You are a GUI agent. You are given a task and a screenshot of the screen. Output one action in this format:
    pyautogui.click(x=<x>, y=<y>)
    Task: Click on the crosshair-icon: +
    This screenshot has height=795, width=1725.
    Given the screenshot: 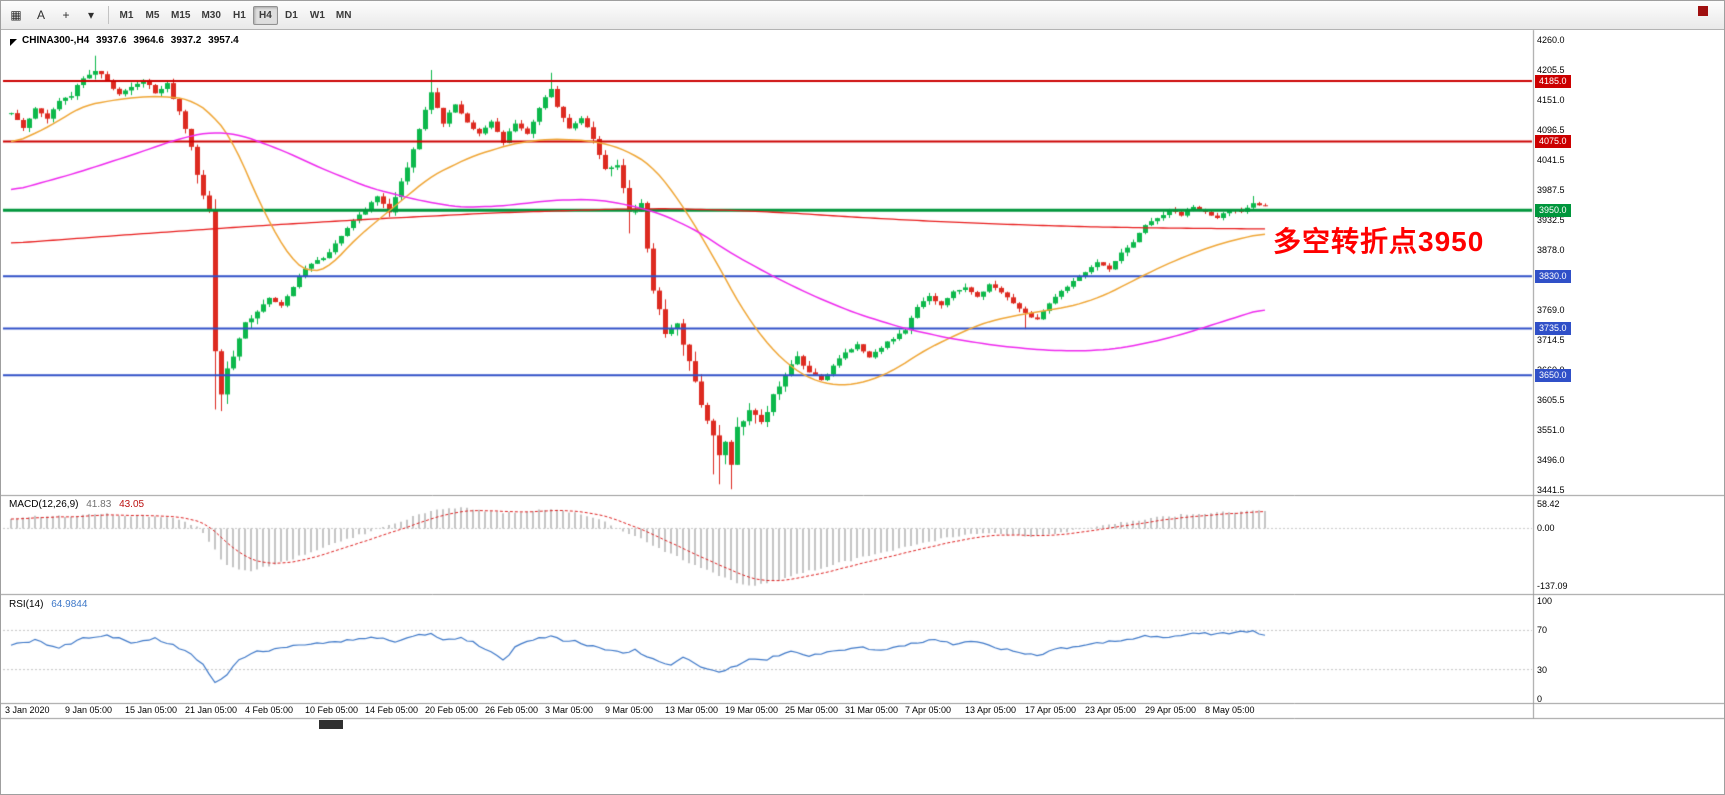 What is the action you would take?
    pyautogui.click(x=66, y=15)
    